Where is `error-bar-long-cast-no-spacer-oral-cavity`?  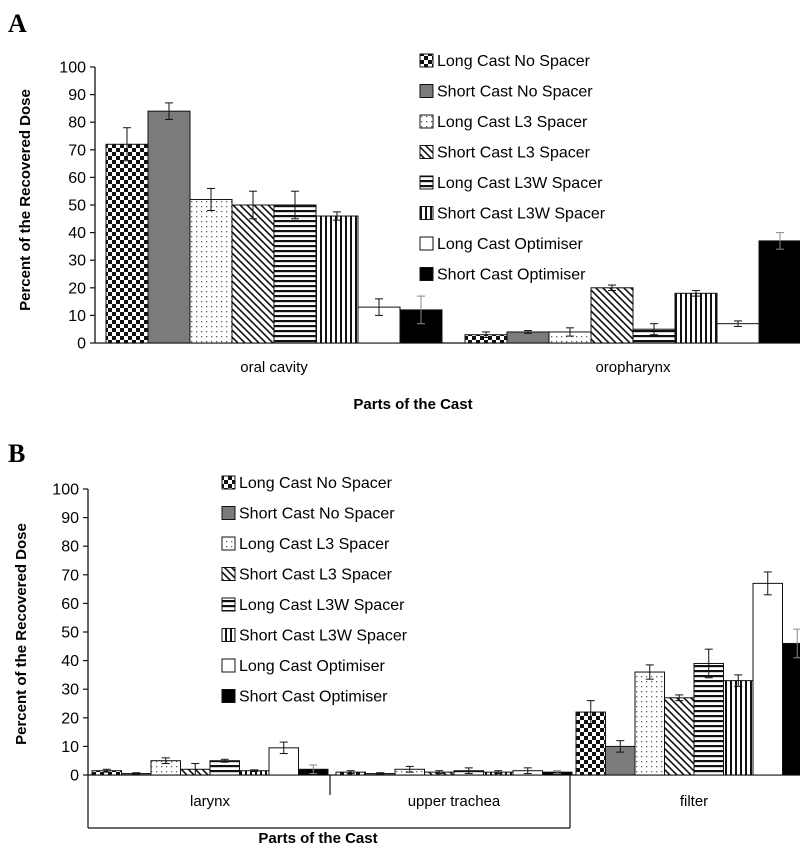
error-bar-long-cast-no-spacer-oral-cavity is located at coordinates (127, 144).